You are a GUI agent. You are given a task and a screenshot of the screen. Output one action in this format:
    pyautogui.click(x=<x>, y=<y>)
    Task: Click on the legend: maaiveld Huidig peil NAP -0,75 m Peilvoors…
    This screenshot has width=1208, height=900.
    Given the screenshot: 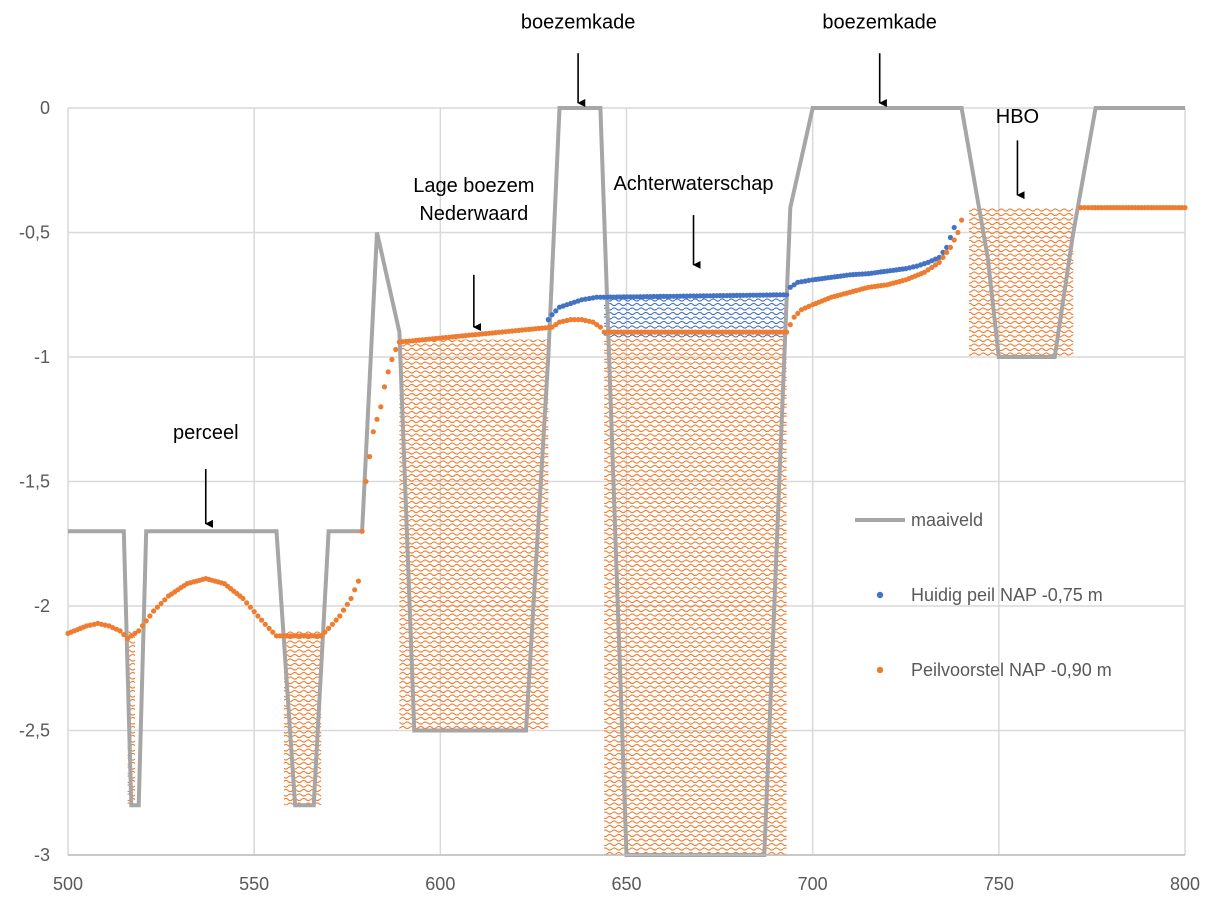 What is the action you would take?
    pyautogui.click(x=983, y=595)
    